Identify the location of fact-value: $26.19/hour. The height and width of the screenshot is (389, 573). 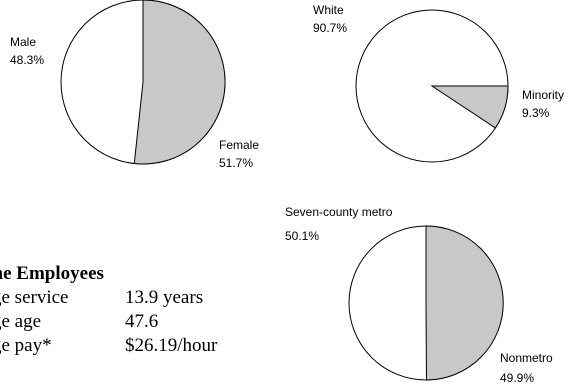
(171, 345).